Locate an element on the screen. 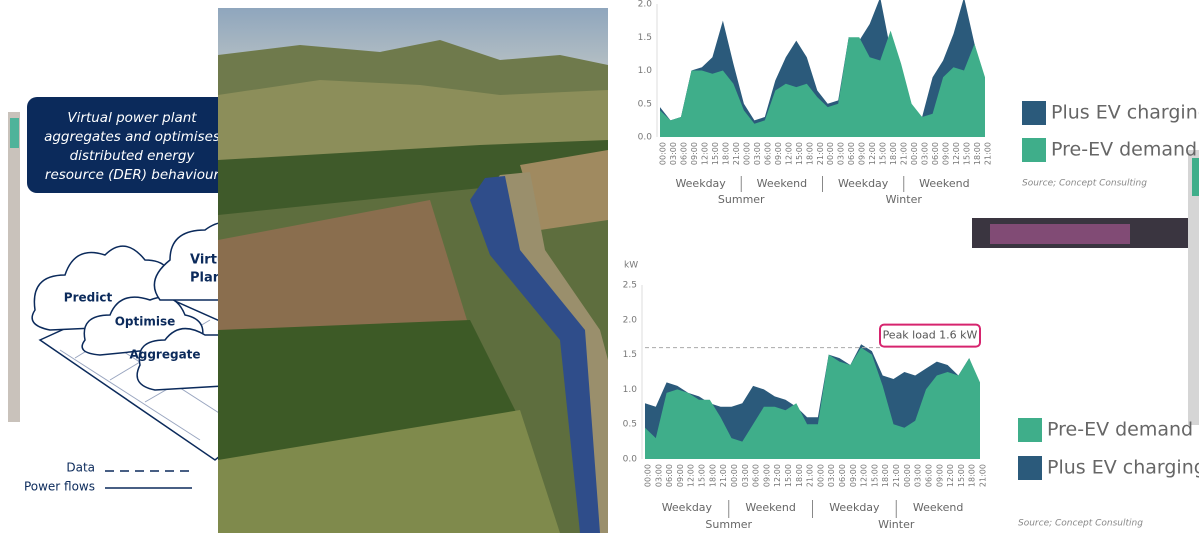 The height and width of the screenshot is (533, 1199). photo-canal is located at coordinates (535, 354).